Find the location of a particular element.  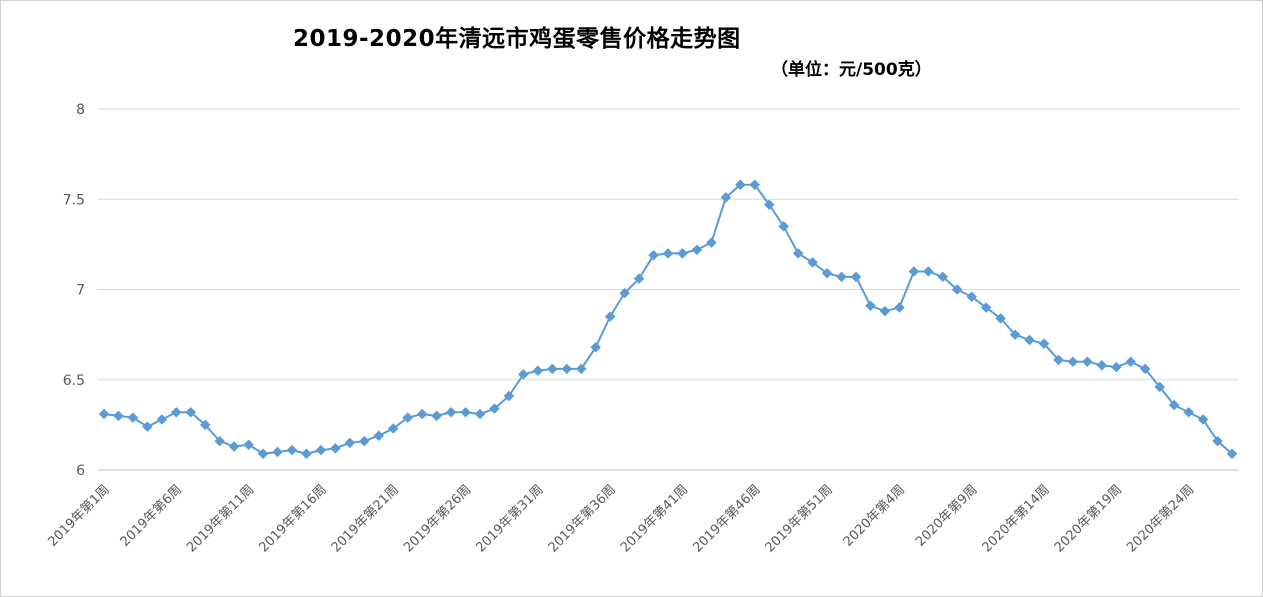

x-tick-label: 2020年第14周 is located at coordinates (1016, 518).